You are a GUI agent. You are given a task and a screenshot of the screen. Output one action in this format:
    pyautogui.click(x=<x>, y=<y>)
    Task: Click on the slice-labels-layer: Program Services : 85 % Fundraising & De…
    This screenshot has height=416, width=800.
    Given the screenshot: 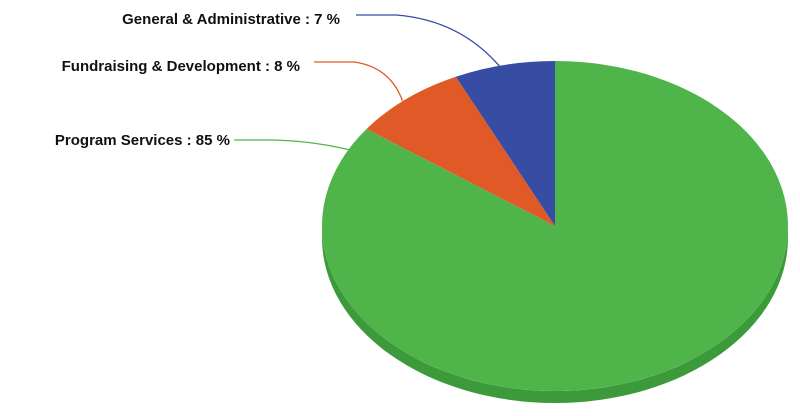 What is the action you would take?
    pyautogui.click(x=197, y=80)
    